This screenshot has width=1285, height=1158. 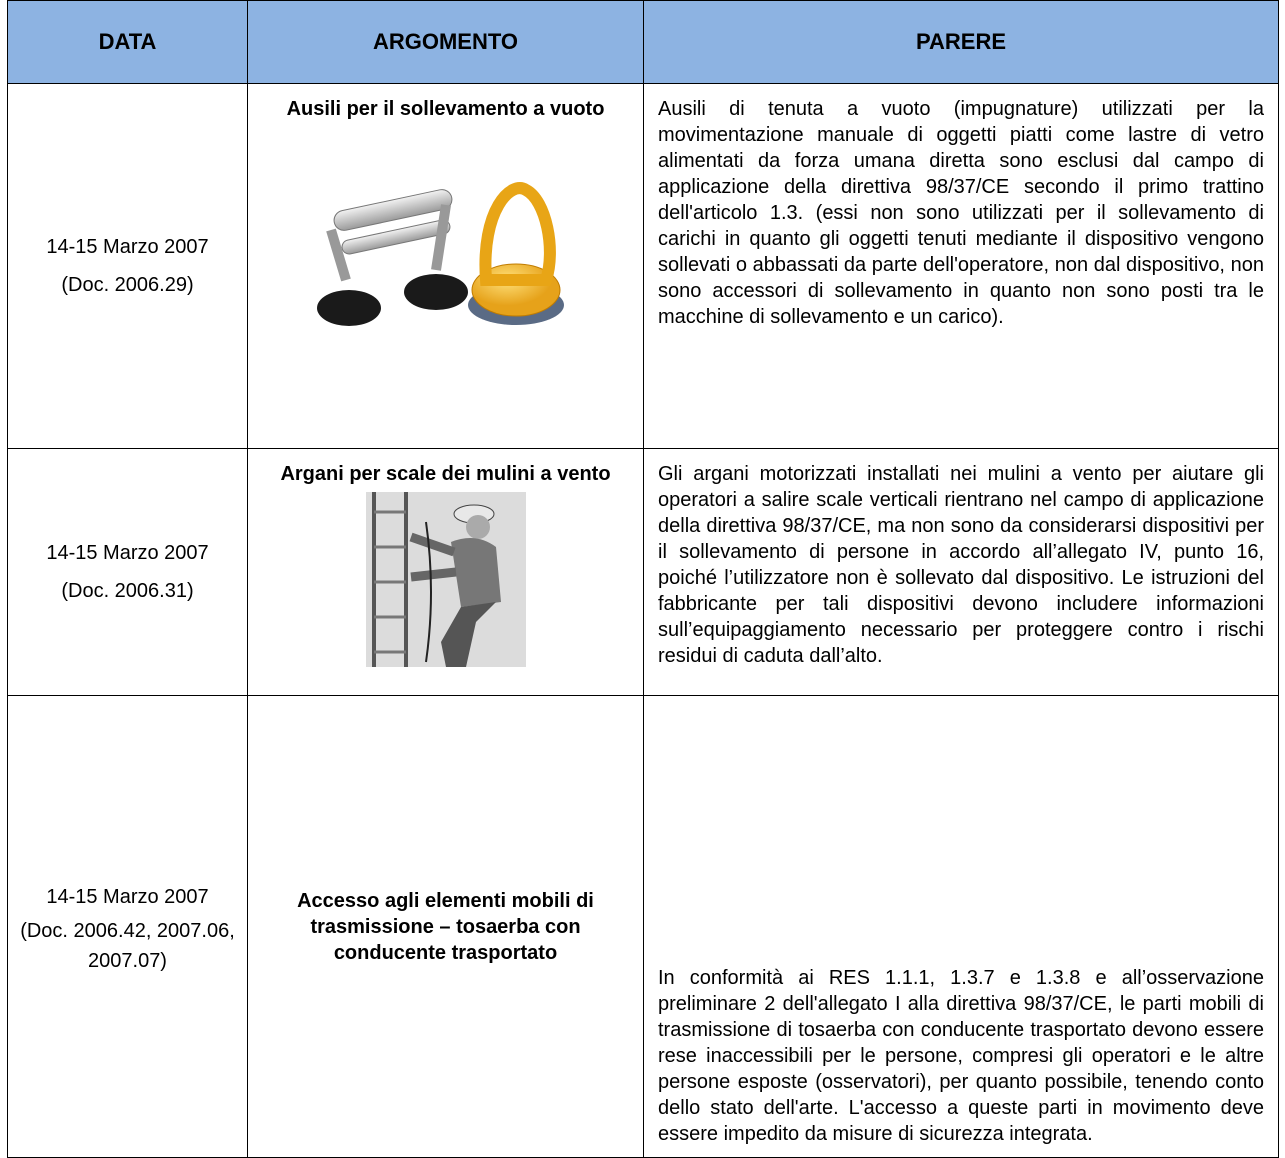 What do you see at coordinates (445, 109) in the screenshot?
I see `topic: Ausili per il sollevamento a vuoto` at bounding box center [445, 109].